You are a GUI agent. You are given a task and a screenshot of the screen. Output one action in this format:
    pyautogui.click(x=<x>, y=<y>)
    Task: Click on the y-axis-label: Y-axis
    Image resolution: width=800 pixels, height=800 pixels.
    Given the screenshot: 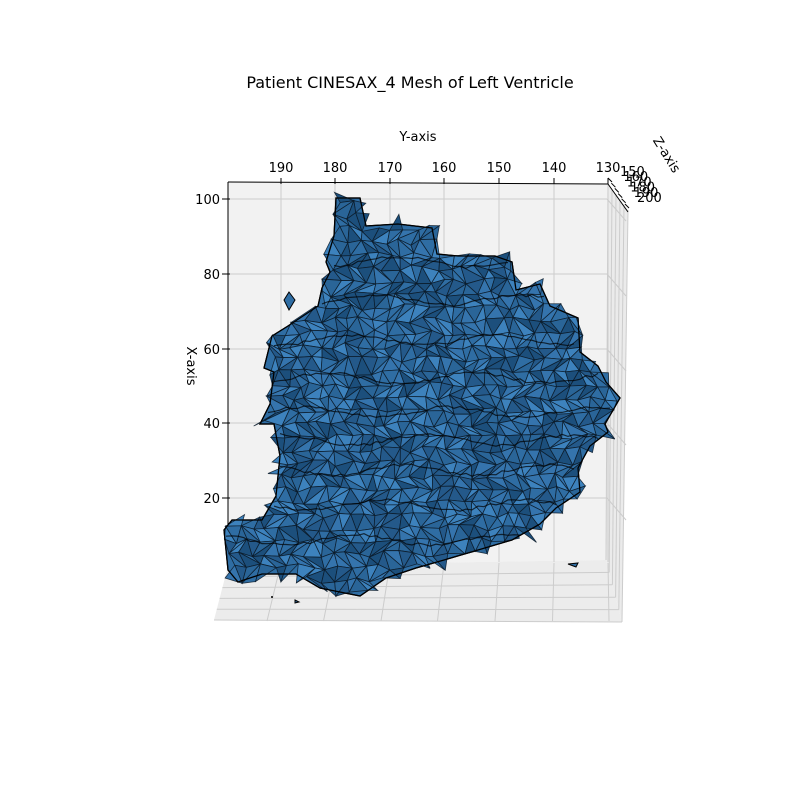 What is the action you would take?
    pyautogui.click(x=417, y=137)
    